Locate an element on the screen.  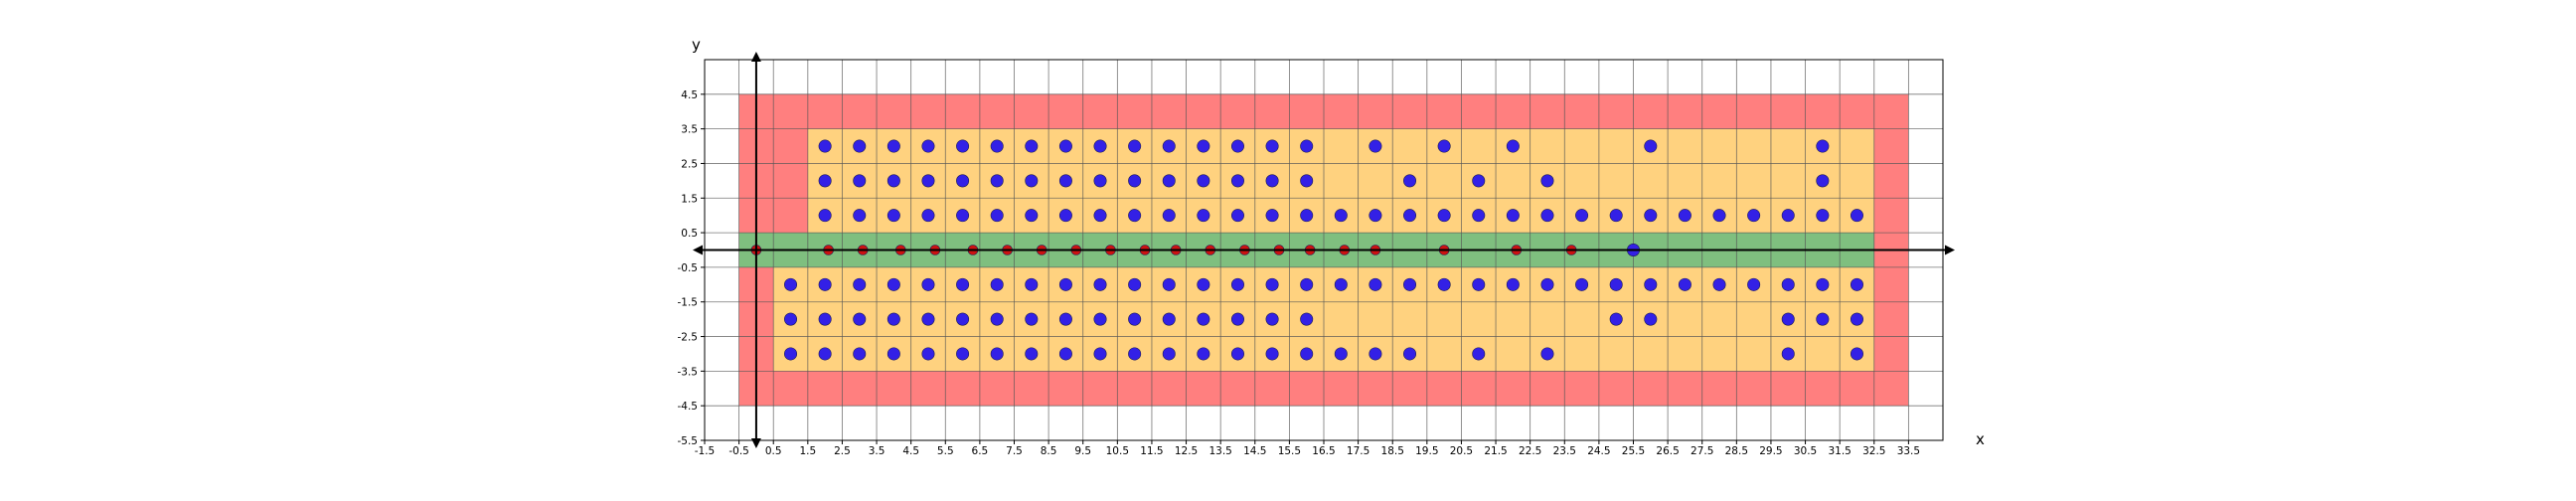
y-tick-label: -0.5 is located at coordinates (688, 268).